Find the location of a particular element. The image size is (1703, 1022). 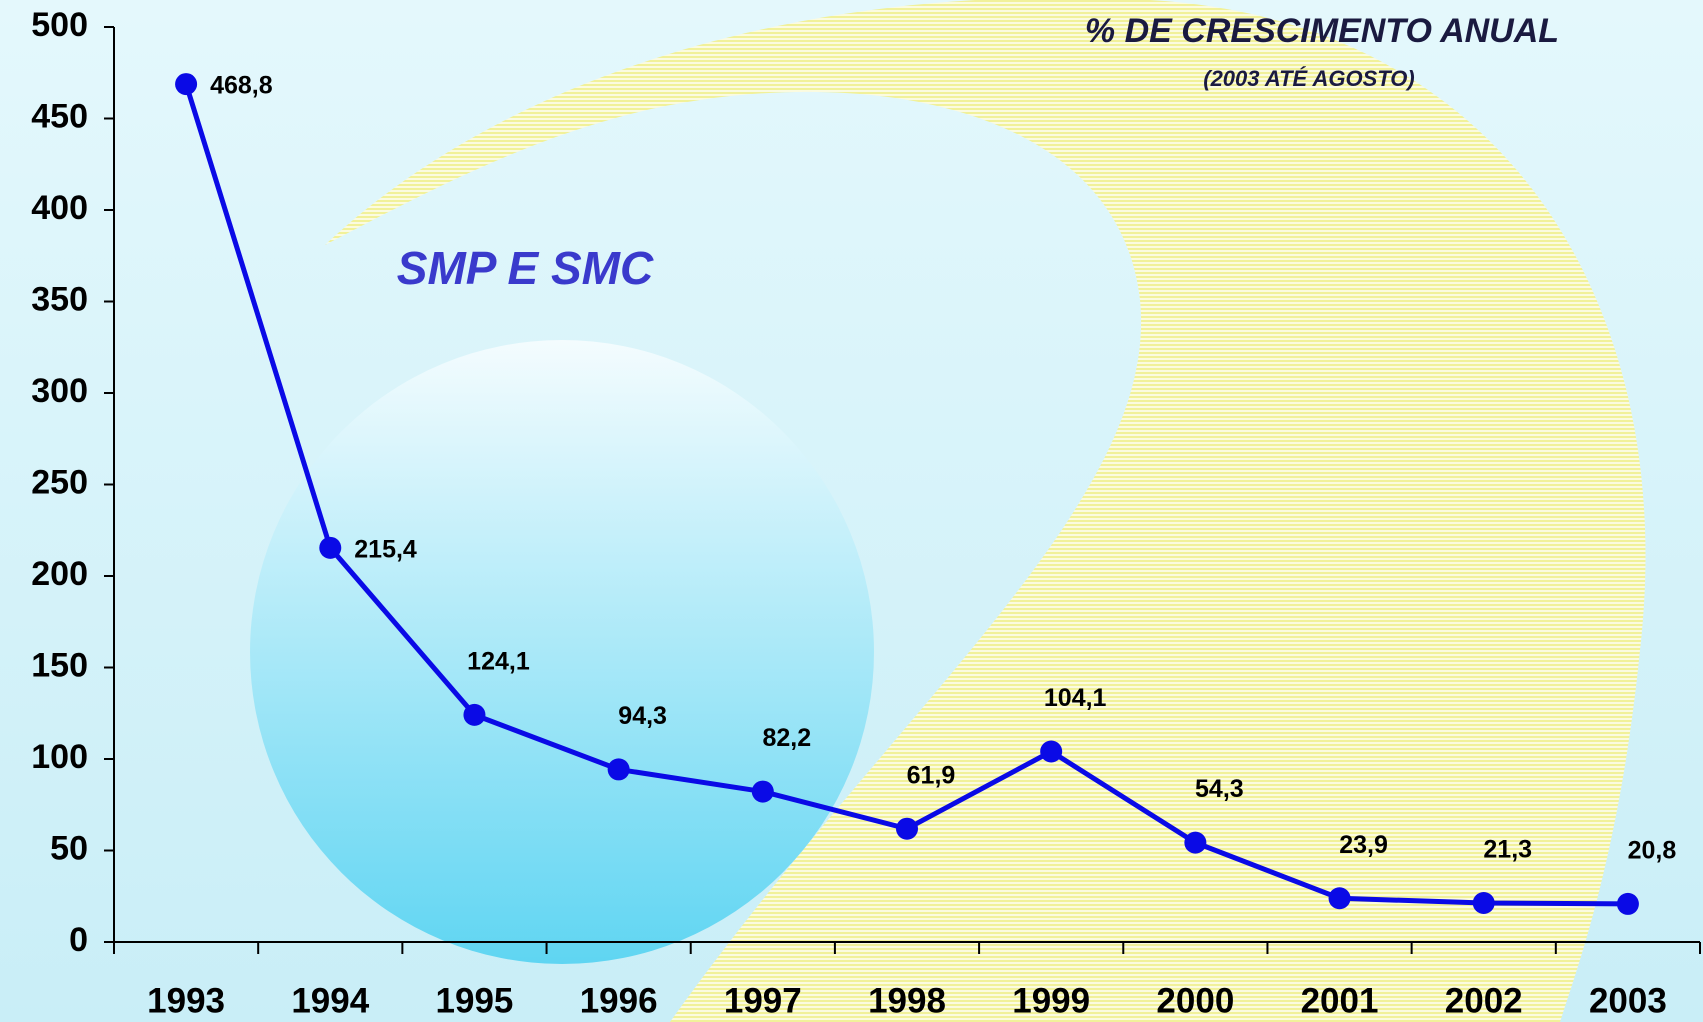

data-label: 94,3 is located at coordinates (642, 716).